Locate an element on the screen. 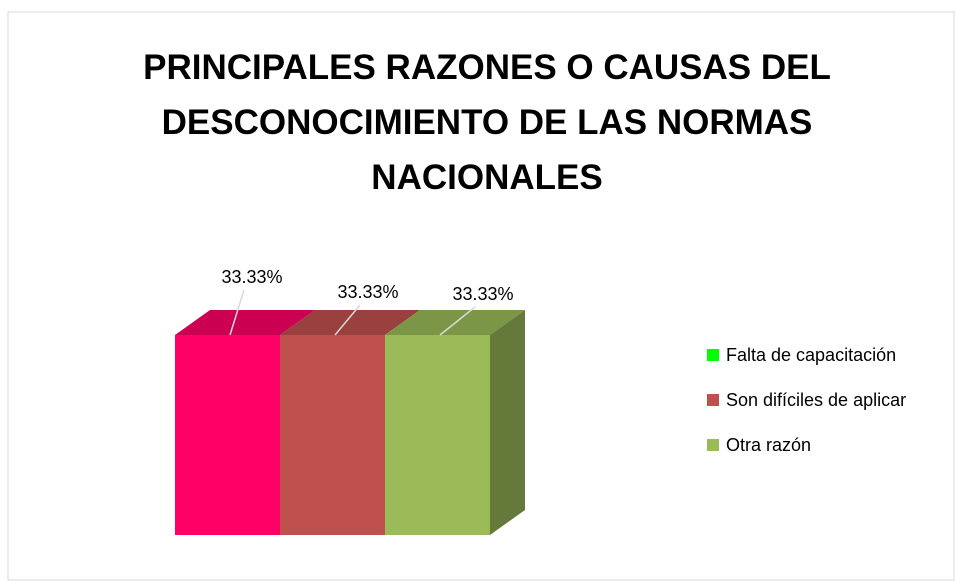  legend-label: Otra razón is located at coordinates (768, 445).